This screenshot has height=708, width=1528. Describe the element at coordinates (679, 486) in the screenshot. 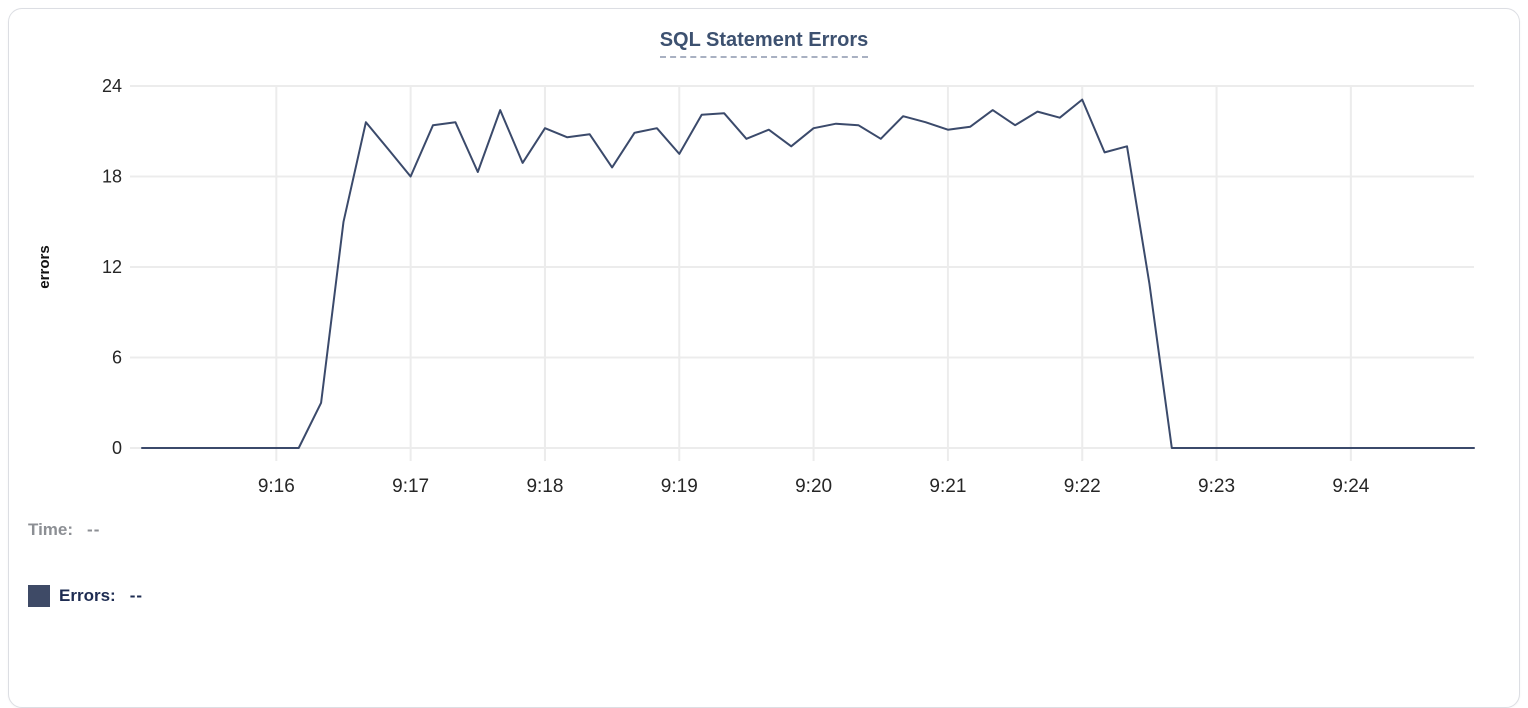

I see `x-tick-label: 9:19` at that location.